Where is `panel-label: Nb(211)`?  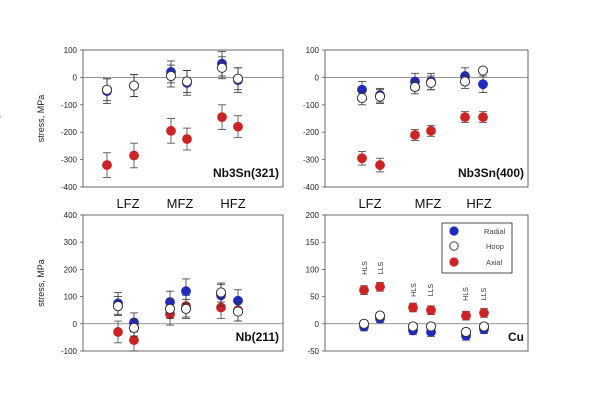 panel-label: Nb(211) is located at coordinates (257, 337).